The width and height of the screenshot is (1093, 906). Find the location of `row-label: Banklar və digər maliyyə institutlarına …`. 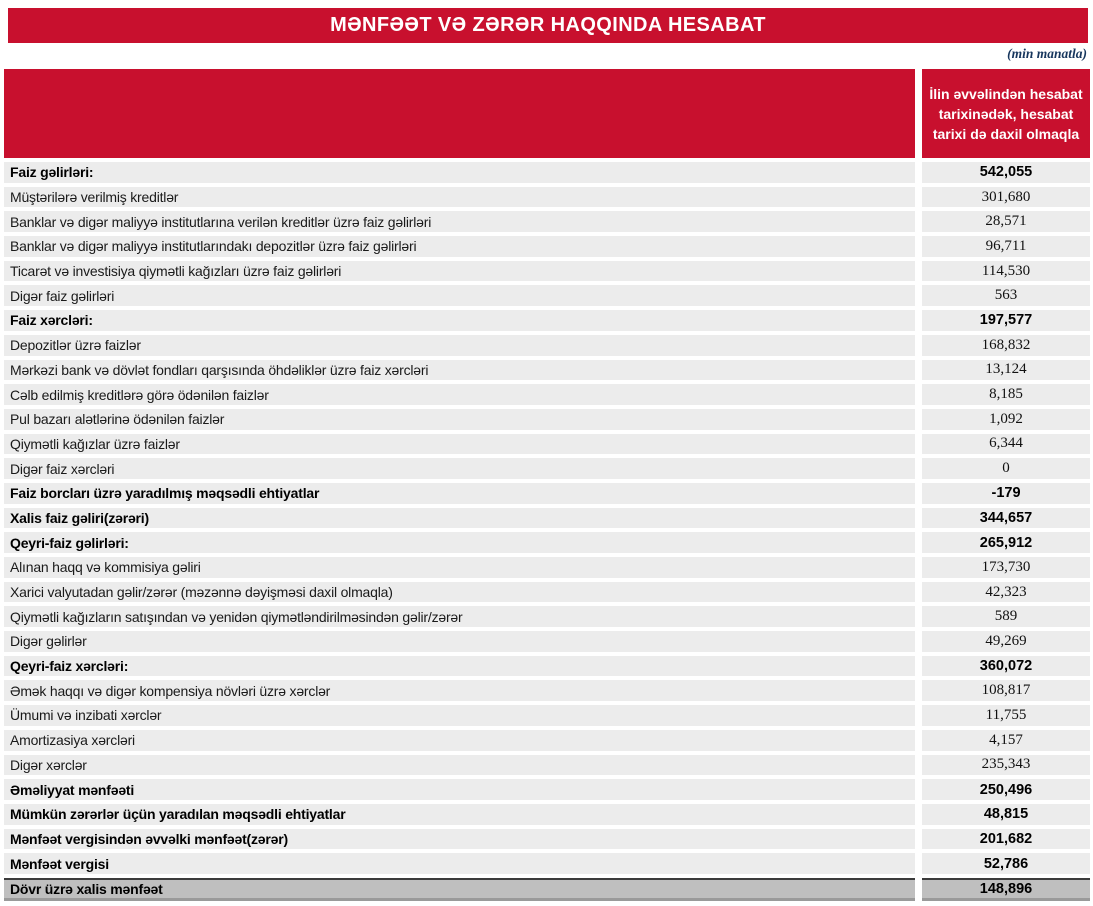

row-label: Banklar və digər maliyyə institutlarına … is located at coordinates (459, 222).